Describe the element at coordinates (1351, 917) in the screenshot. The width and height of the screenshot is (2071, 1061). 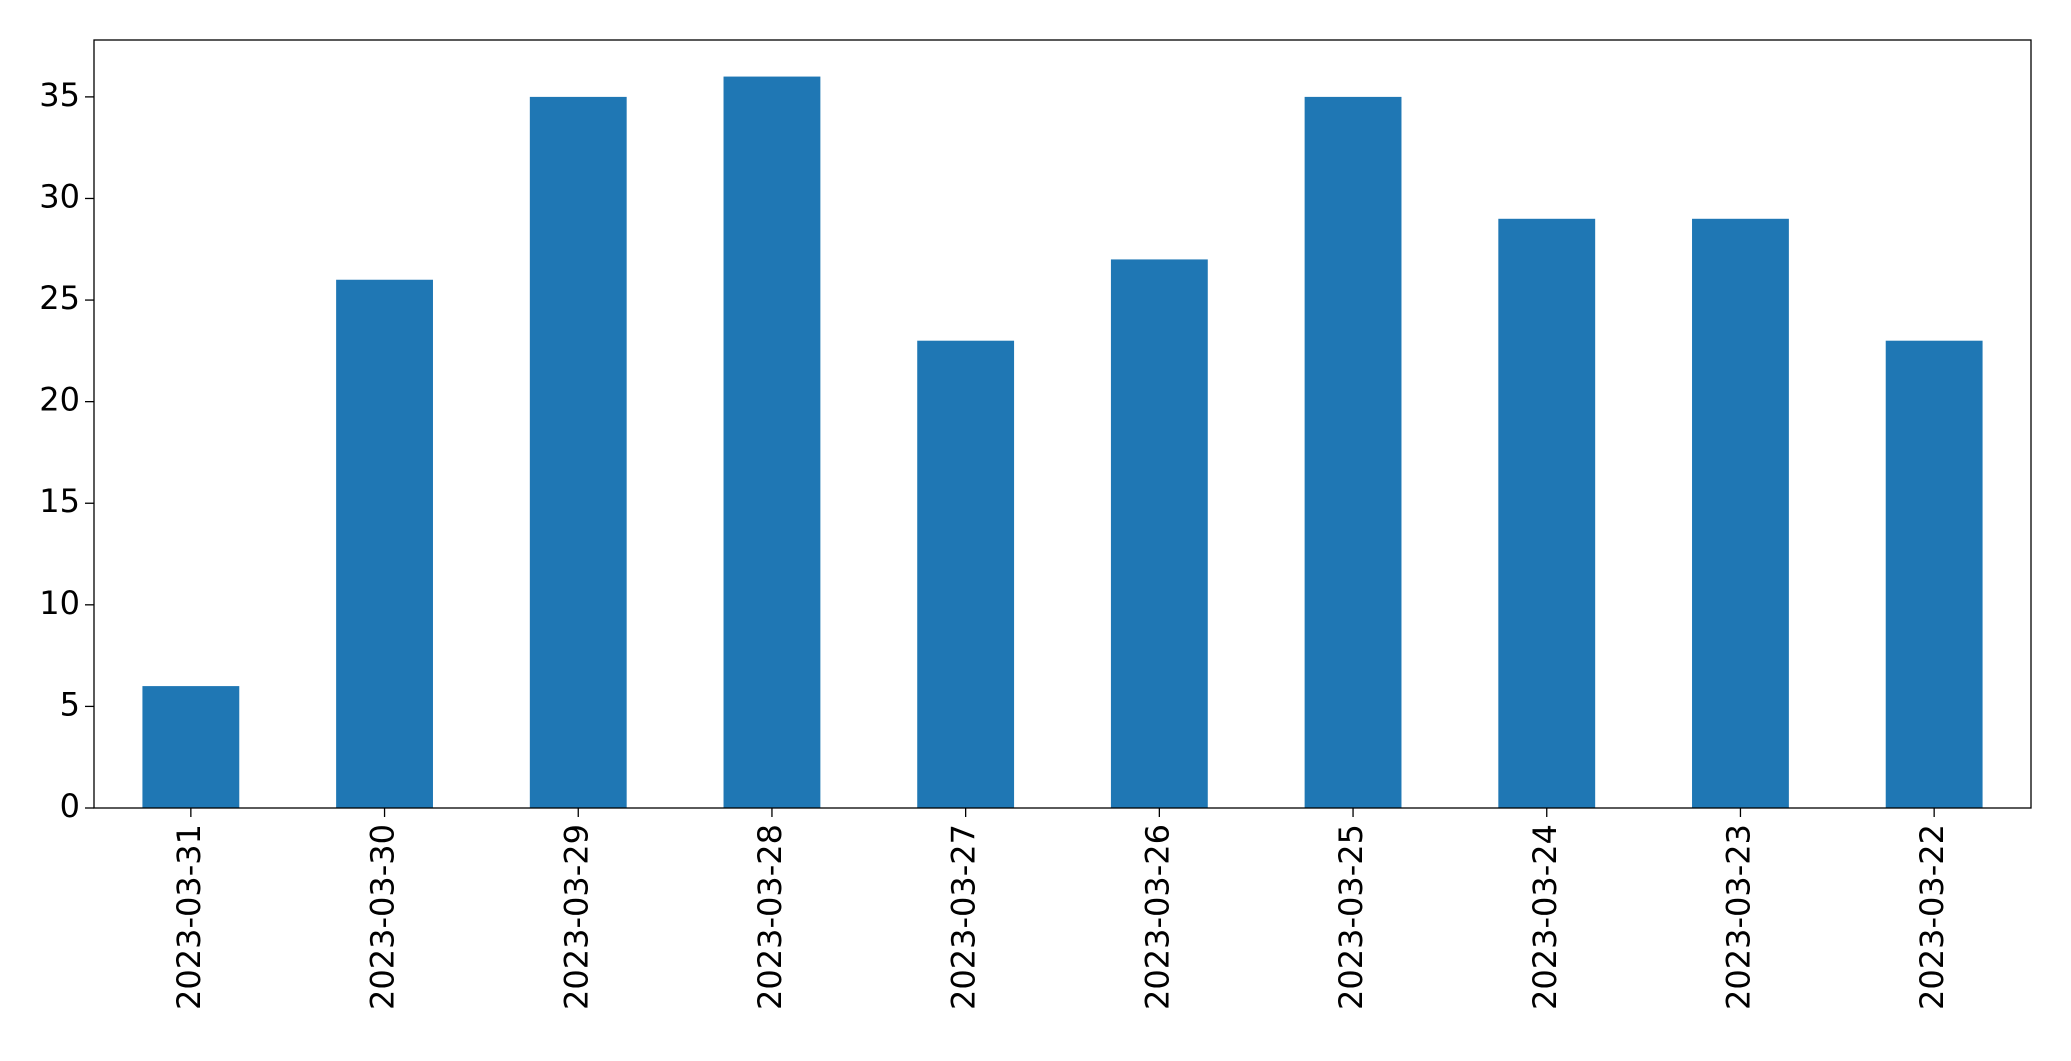
I see `x-tick-label: 2023-03-25` at that location.